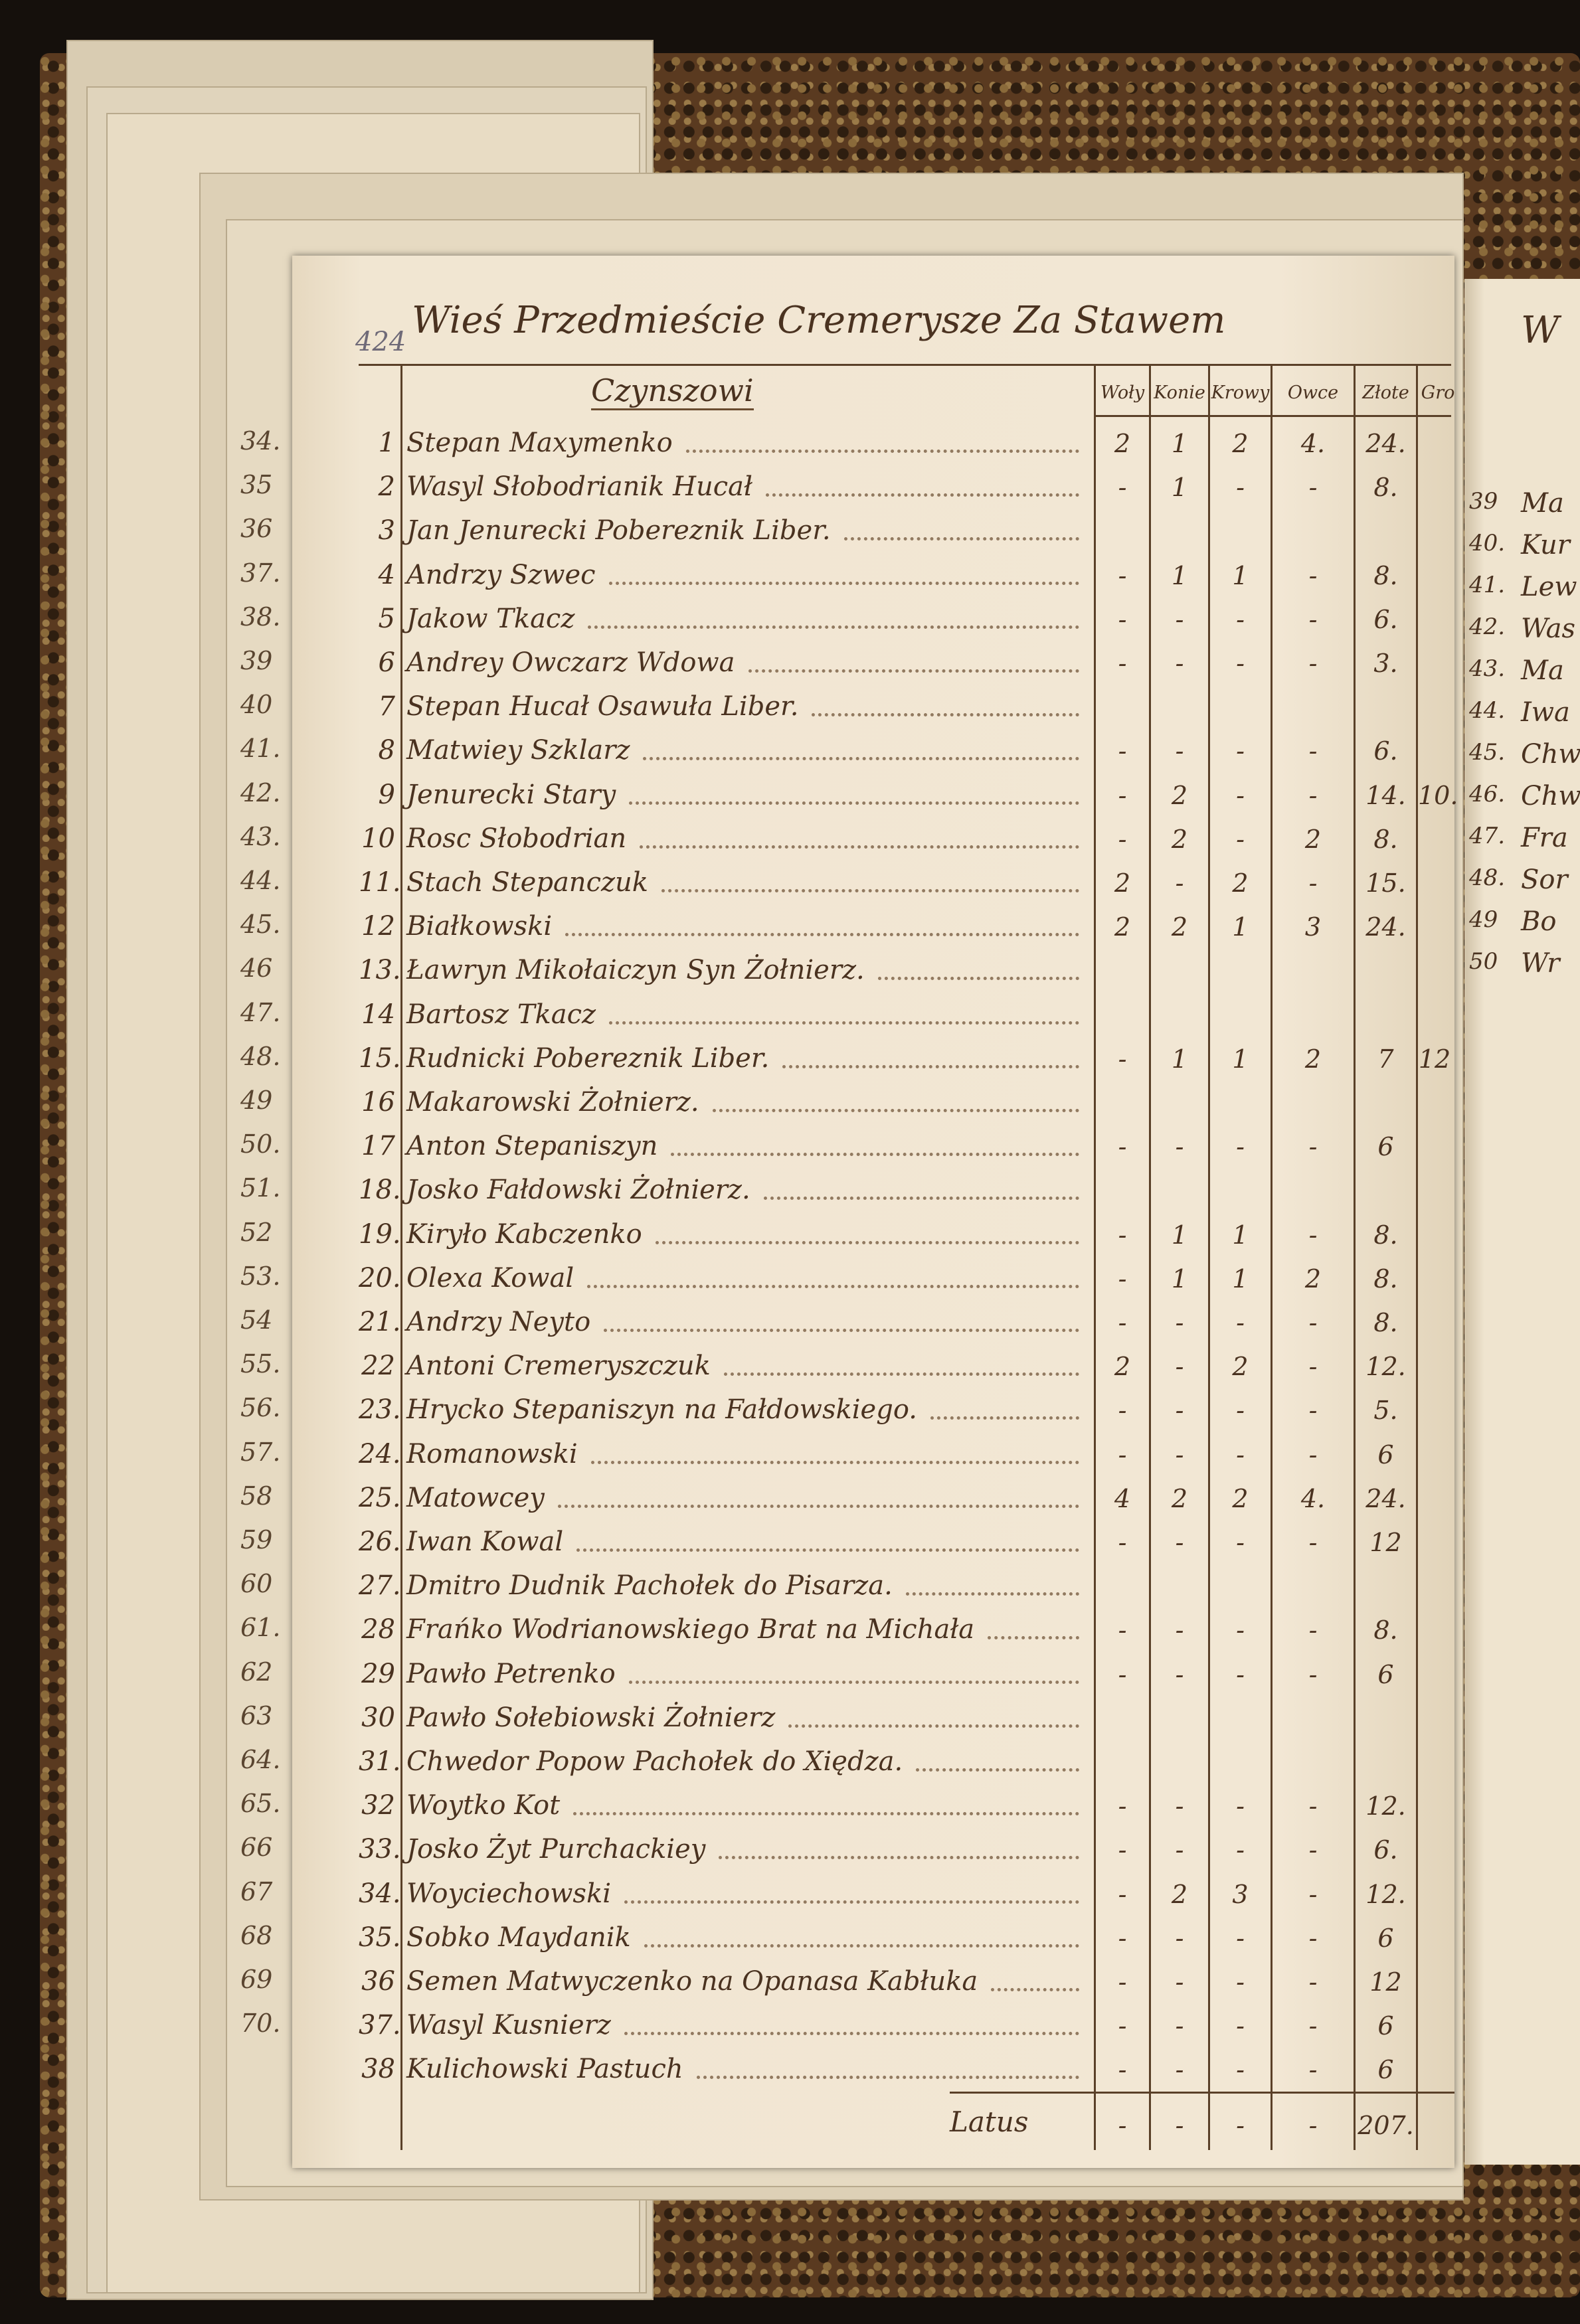 This screenshot has width=1580, height=2324. I want to click on resident-name-cell: Semen Matwyczenko na Opanasa Kabłuka, so click(746, 1982).